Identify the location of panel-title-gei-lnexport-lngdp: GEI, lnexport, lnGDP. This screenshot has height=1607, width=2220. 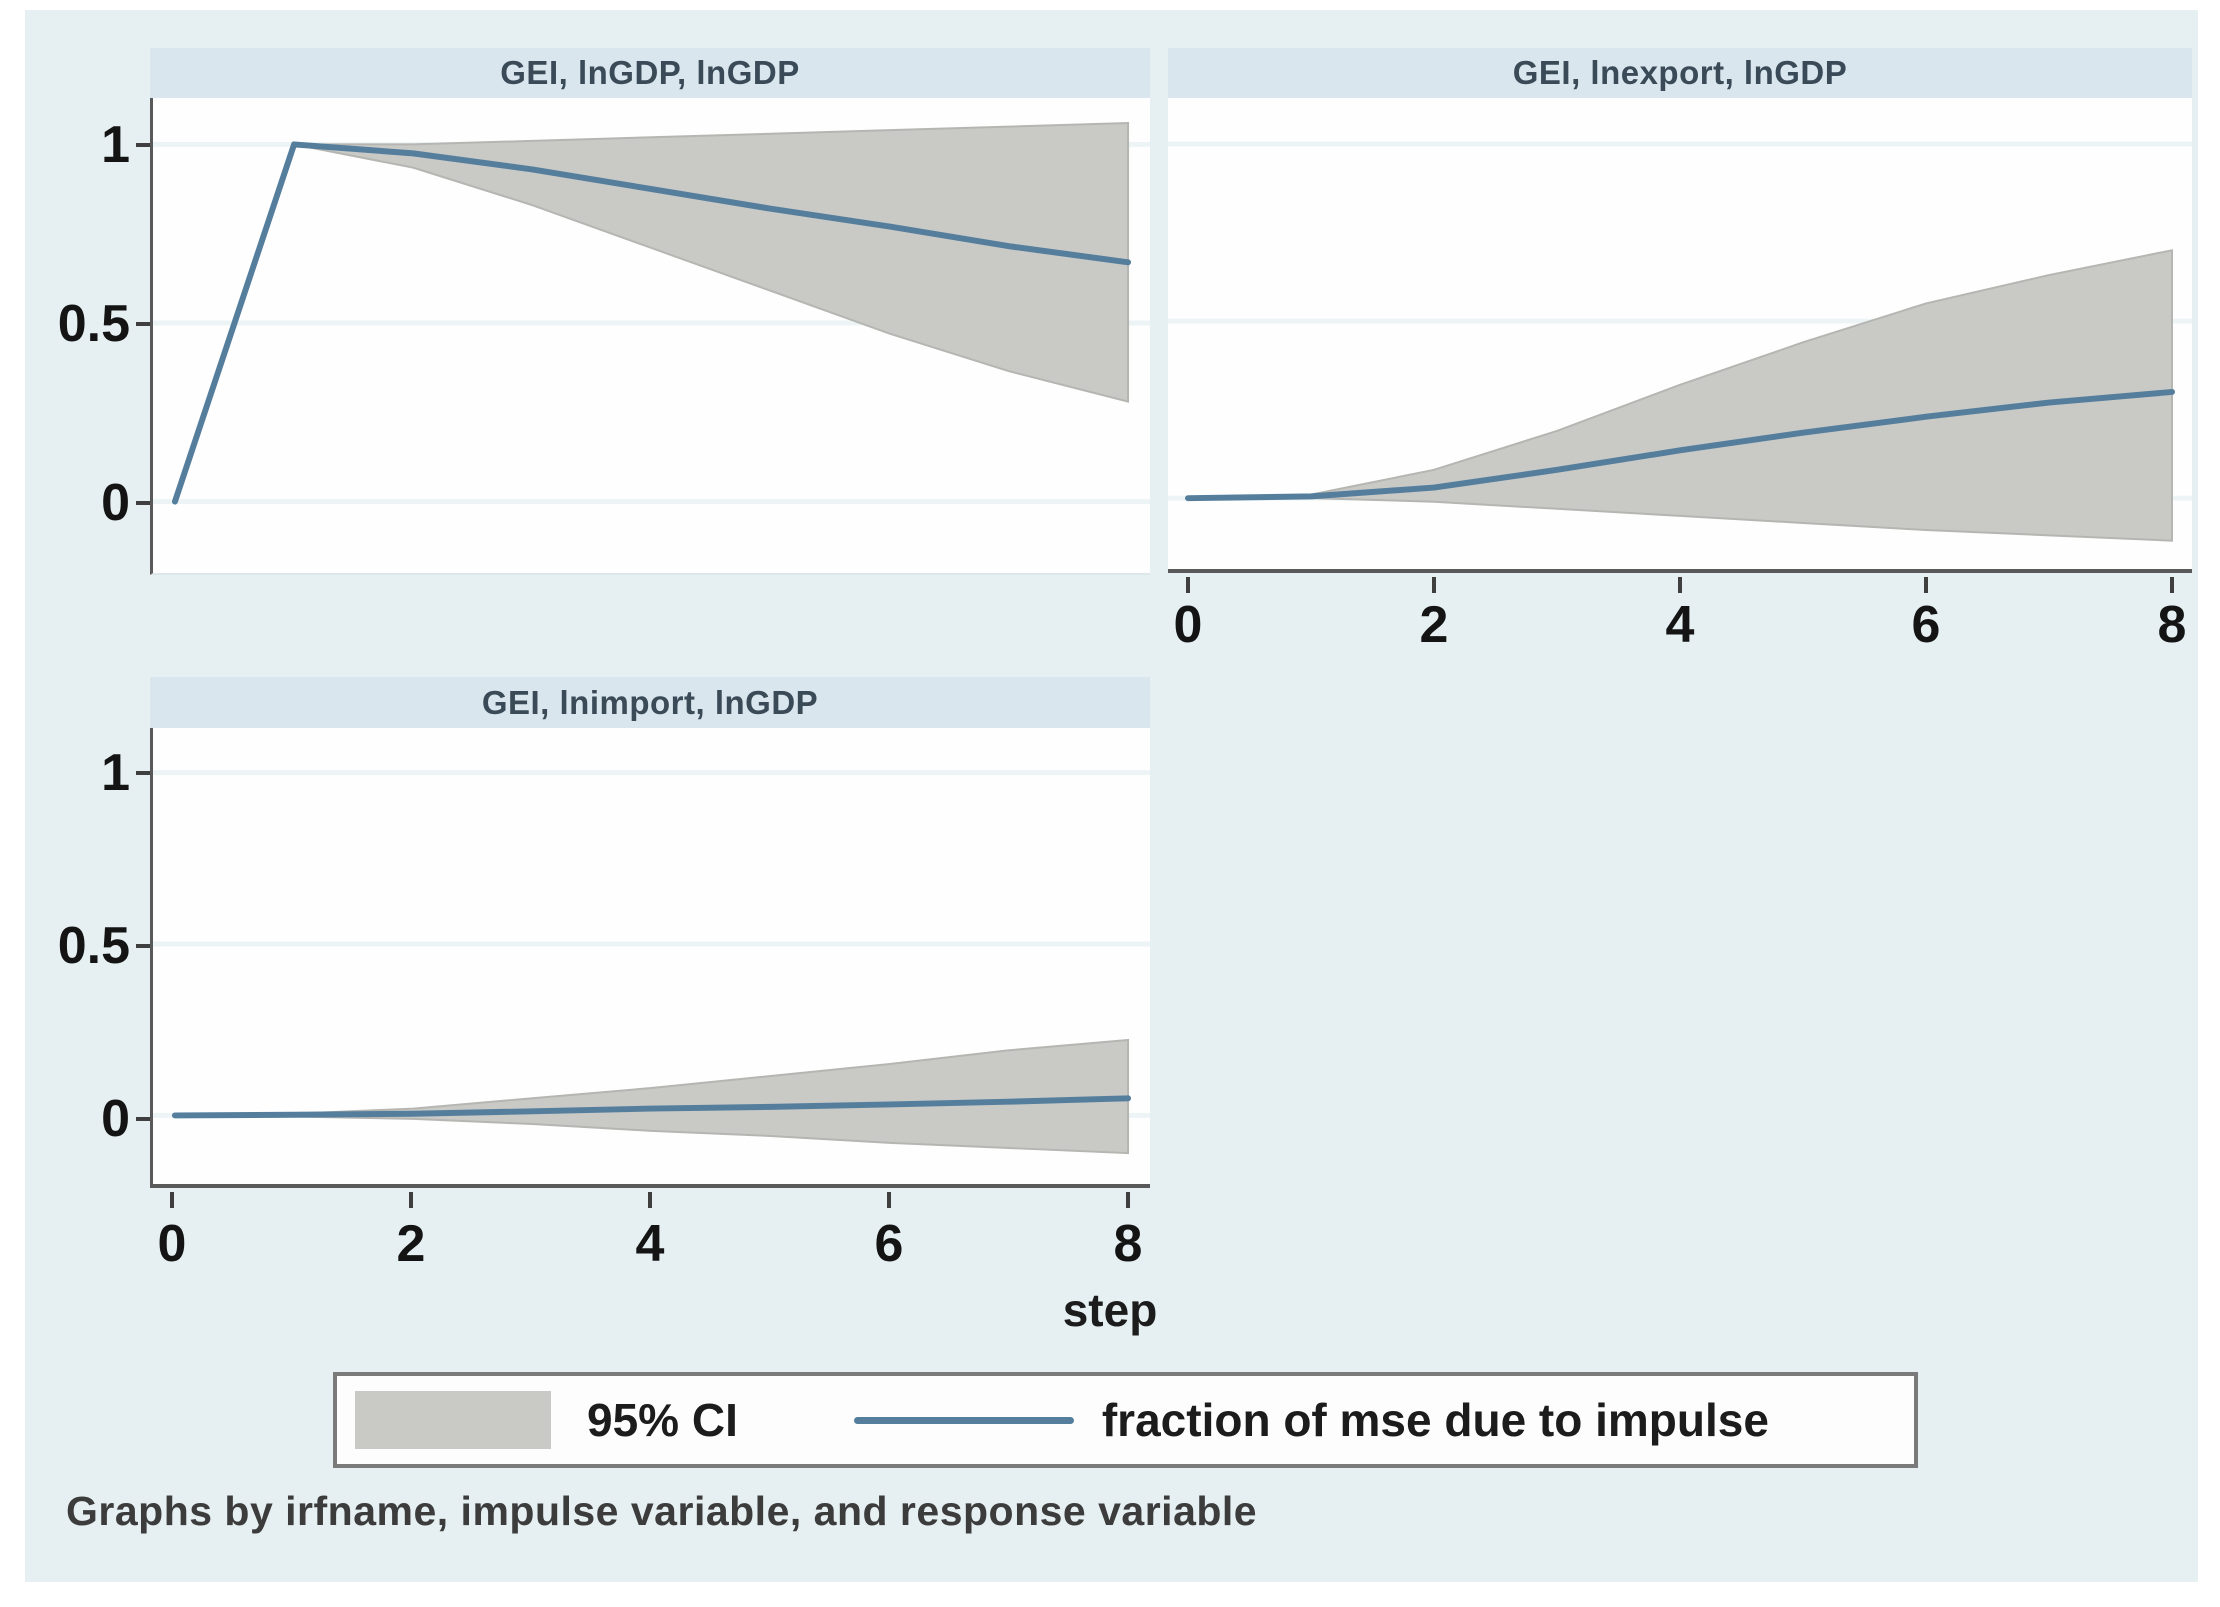
(1680, 73).